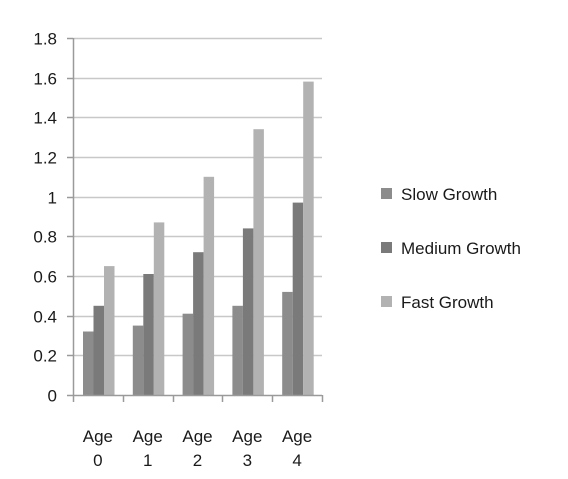  I want to click on y-tick-label: 1.2, so click(45, 158).